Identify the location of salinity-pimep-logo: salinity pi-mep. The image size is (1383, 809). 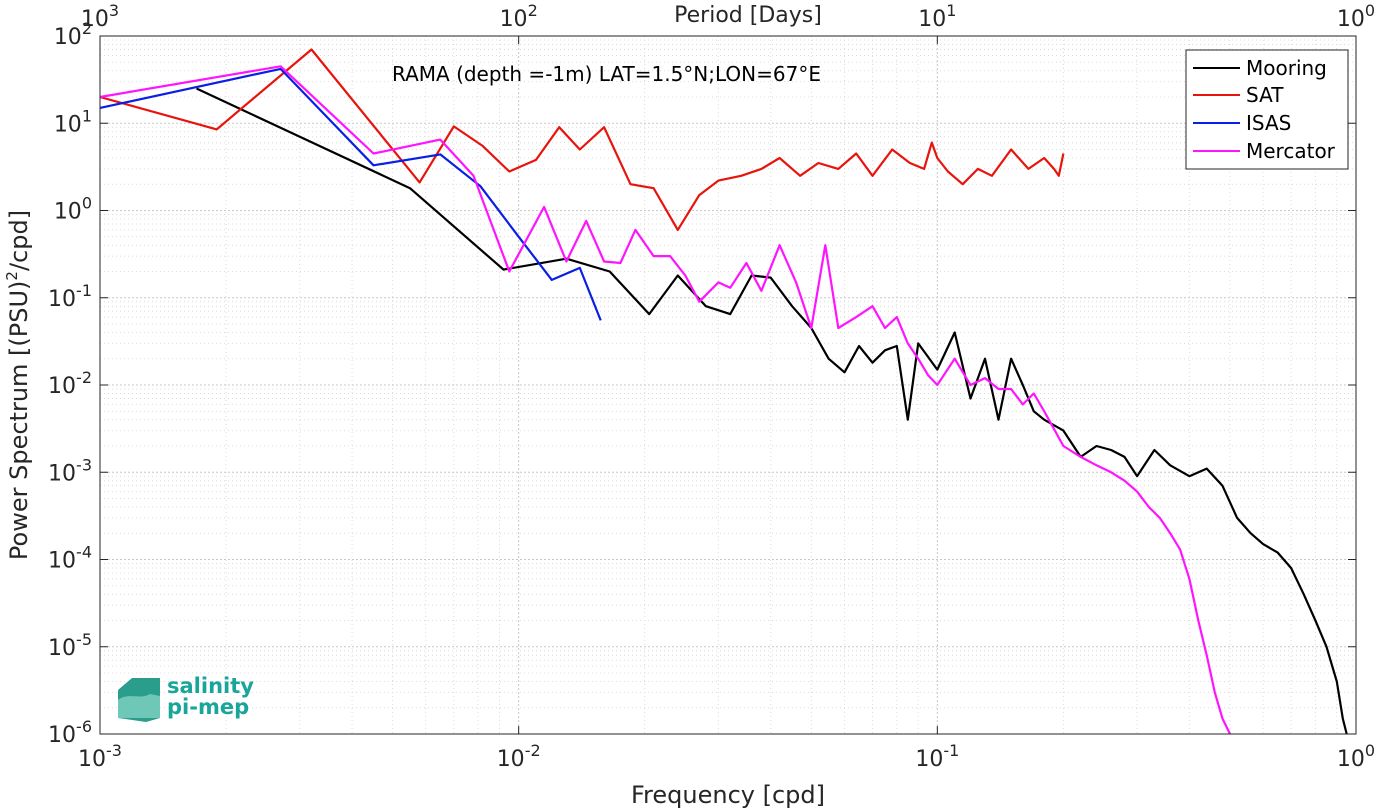
(186, 698).